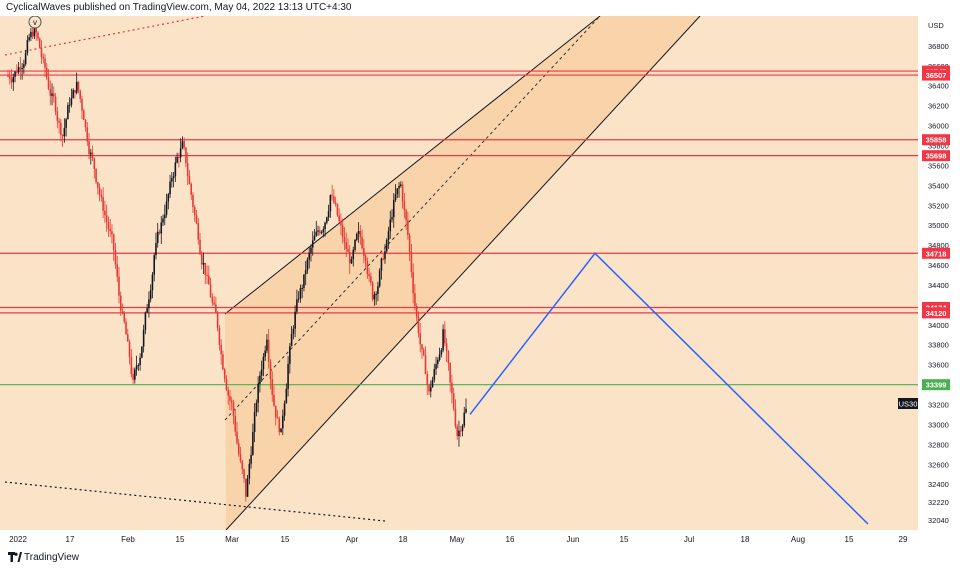 This screenshot has width=960, height=570. I want to click on price-tick-label: 35400, so click(938, 185).